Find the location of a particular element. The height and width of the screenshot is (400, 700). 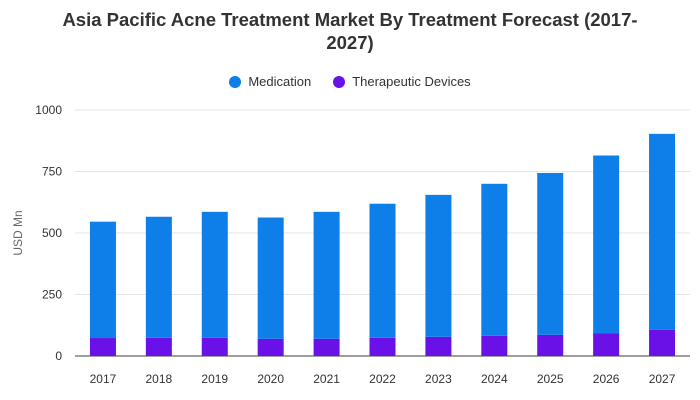

y-tick-label: 0 is located at coordinates (58, 356).